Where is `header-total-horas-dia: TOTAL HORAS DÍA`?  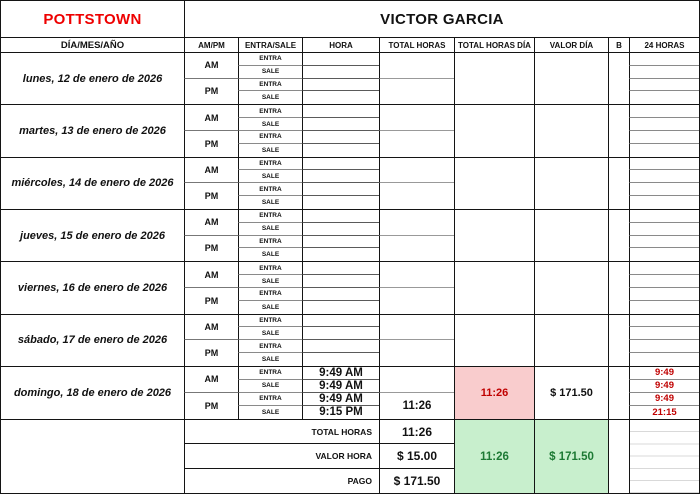 header-total-horas-dia: TOTAL HORAS DÍA is located at coordinates (494, 45).